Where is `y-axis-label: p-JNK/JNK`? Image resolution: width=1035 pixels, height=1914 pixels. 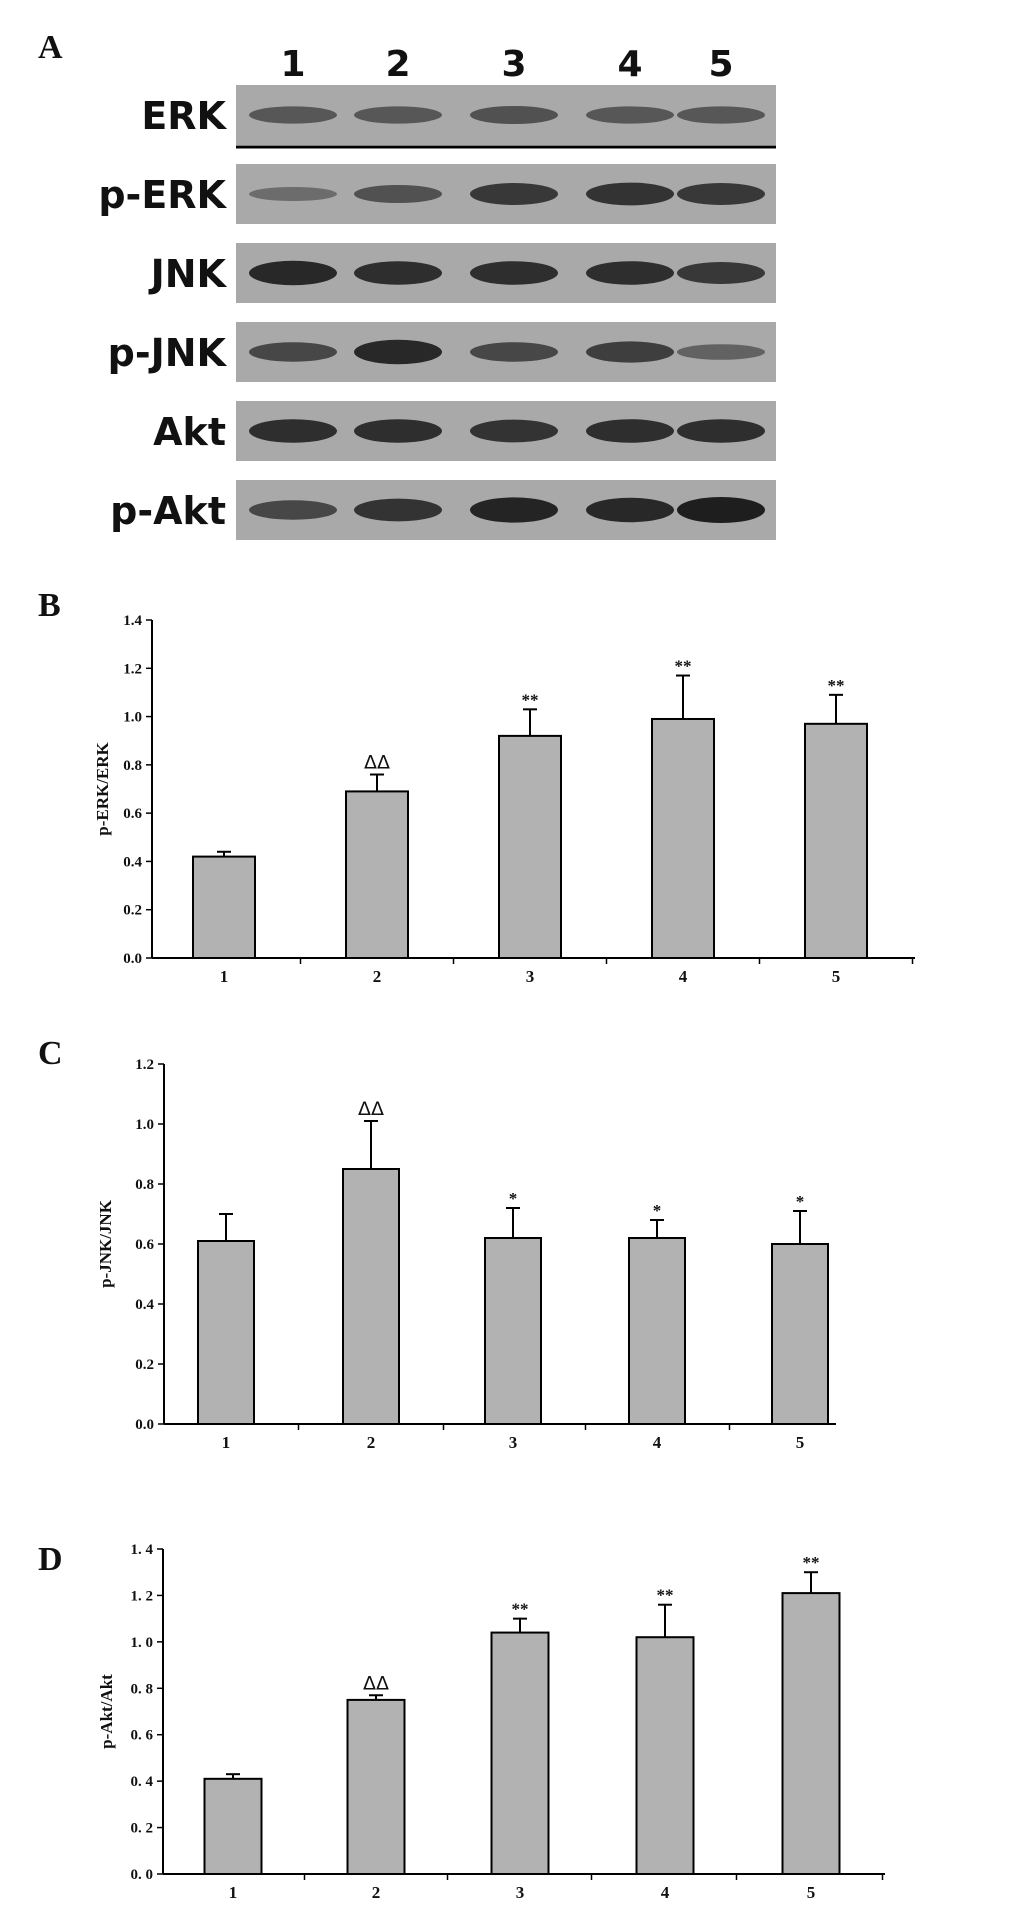
y-axis-label: p-JNK/JNK is located at coordinates (105, 1243).